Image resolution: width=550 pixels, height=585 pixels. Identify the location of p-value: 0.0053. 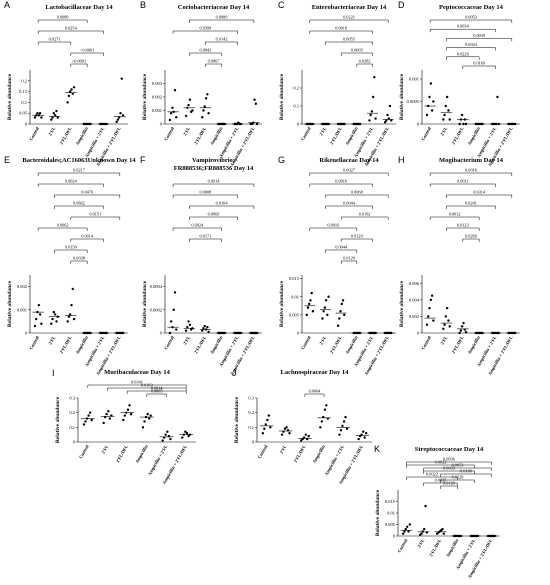
(458, 465).